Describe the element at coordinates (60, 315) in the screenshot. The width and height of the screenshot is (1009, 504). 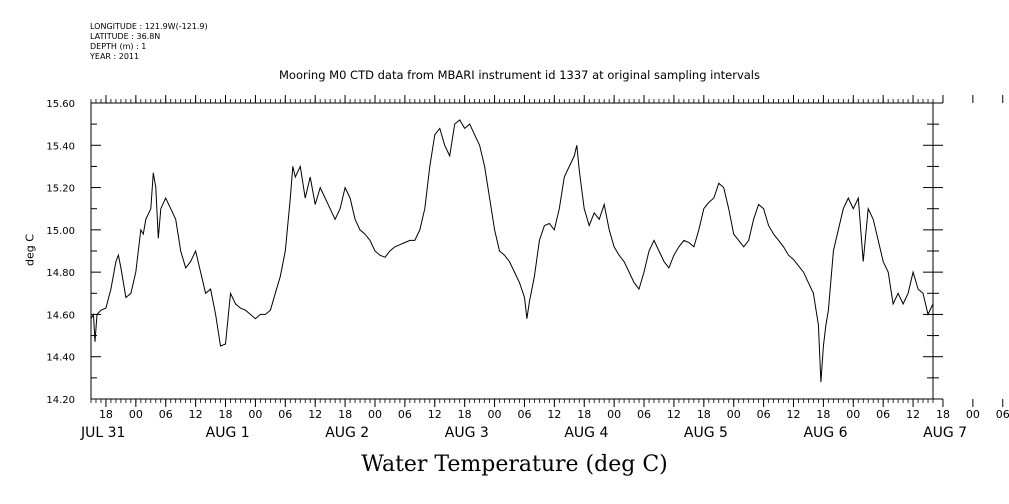
I see `y-tick-label: 14.60` at that location.